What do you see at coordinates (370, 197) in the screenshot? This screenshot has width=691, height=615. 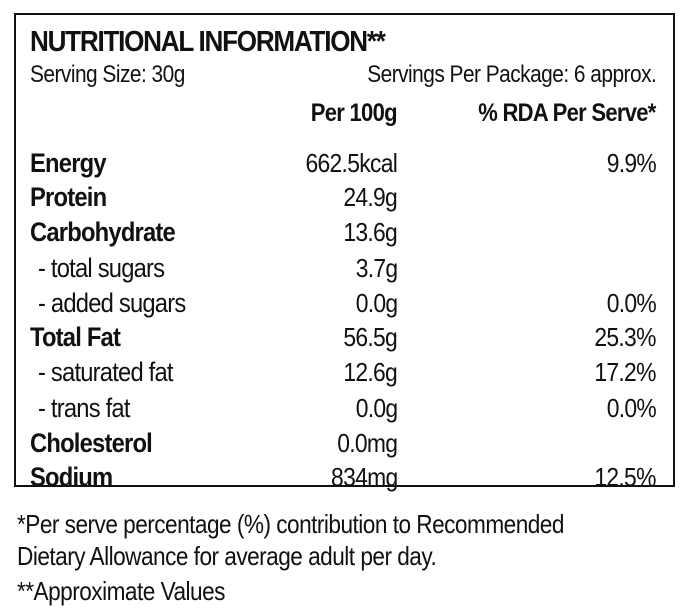 I see `nutrient-per100: 24.9g` at bounding box center [370, 197].